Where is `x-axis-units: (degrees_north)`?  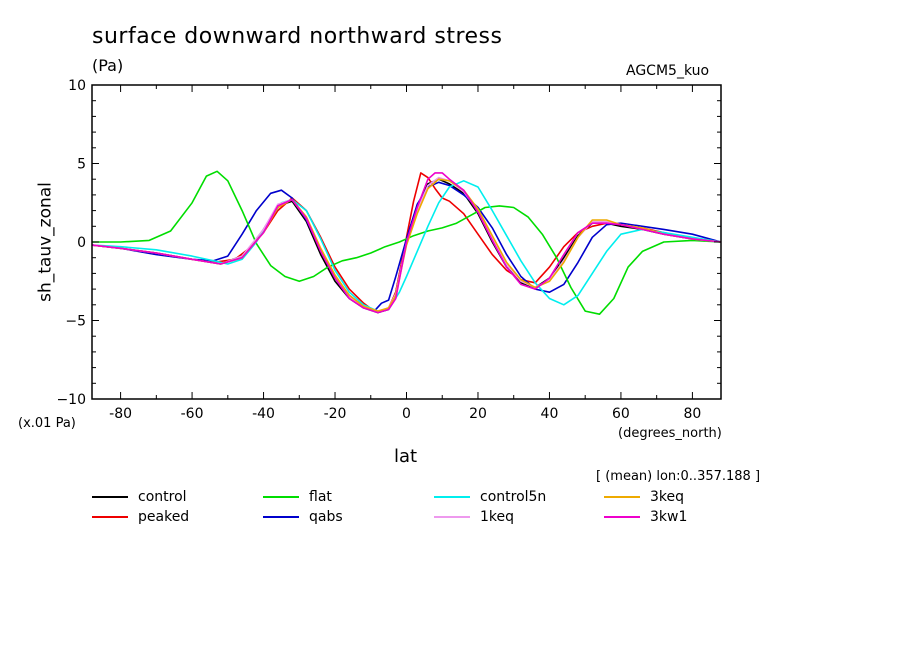 x-axis-units: (degrees_north) is located at coordinates (670, 433).